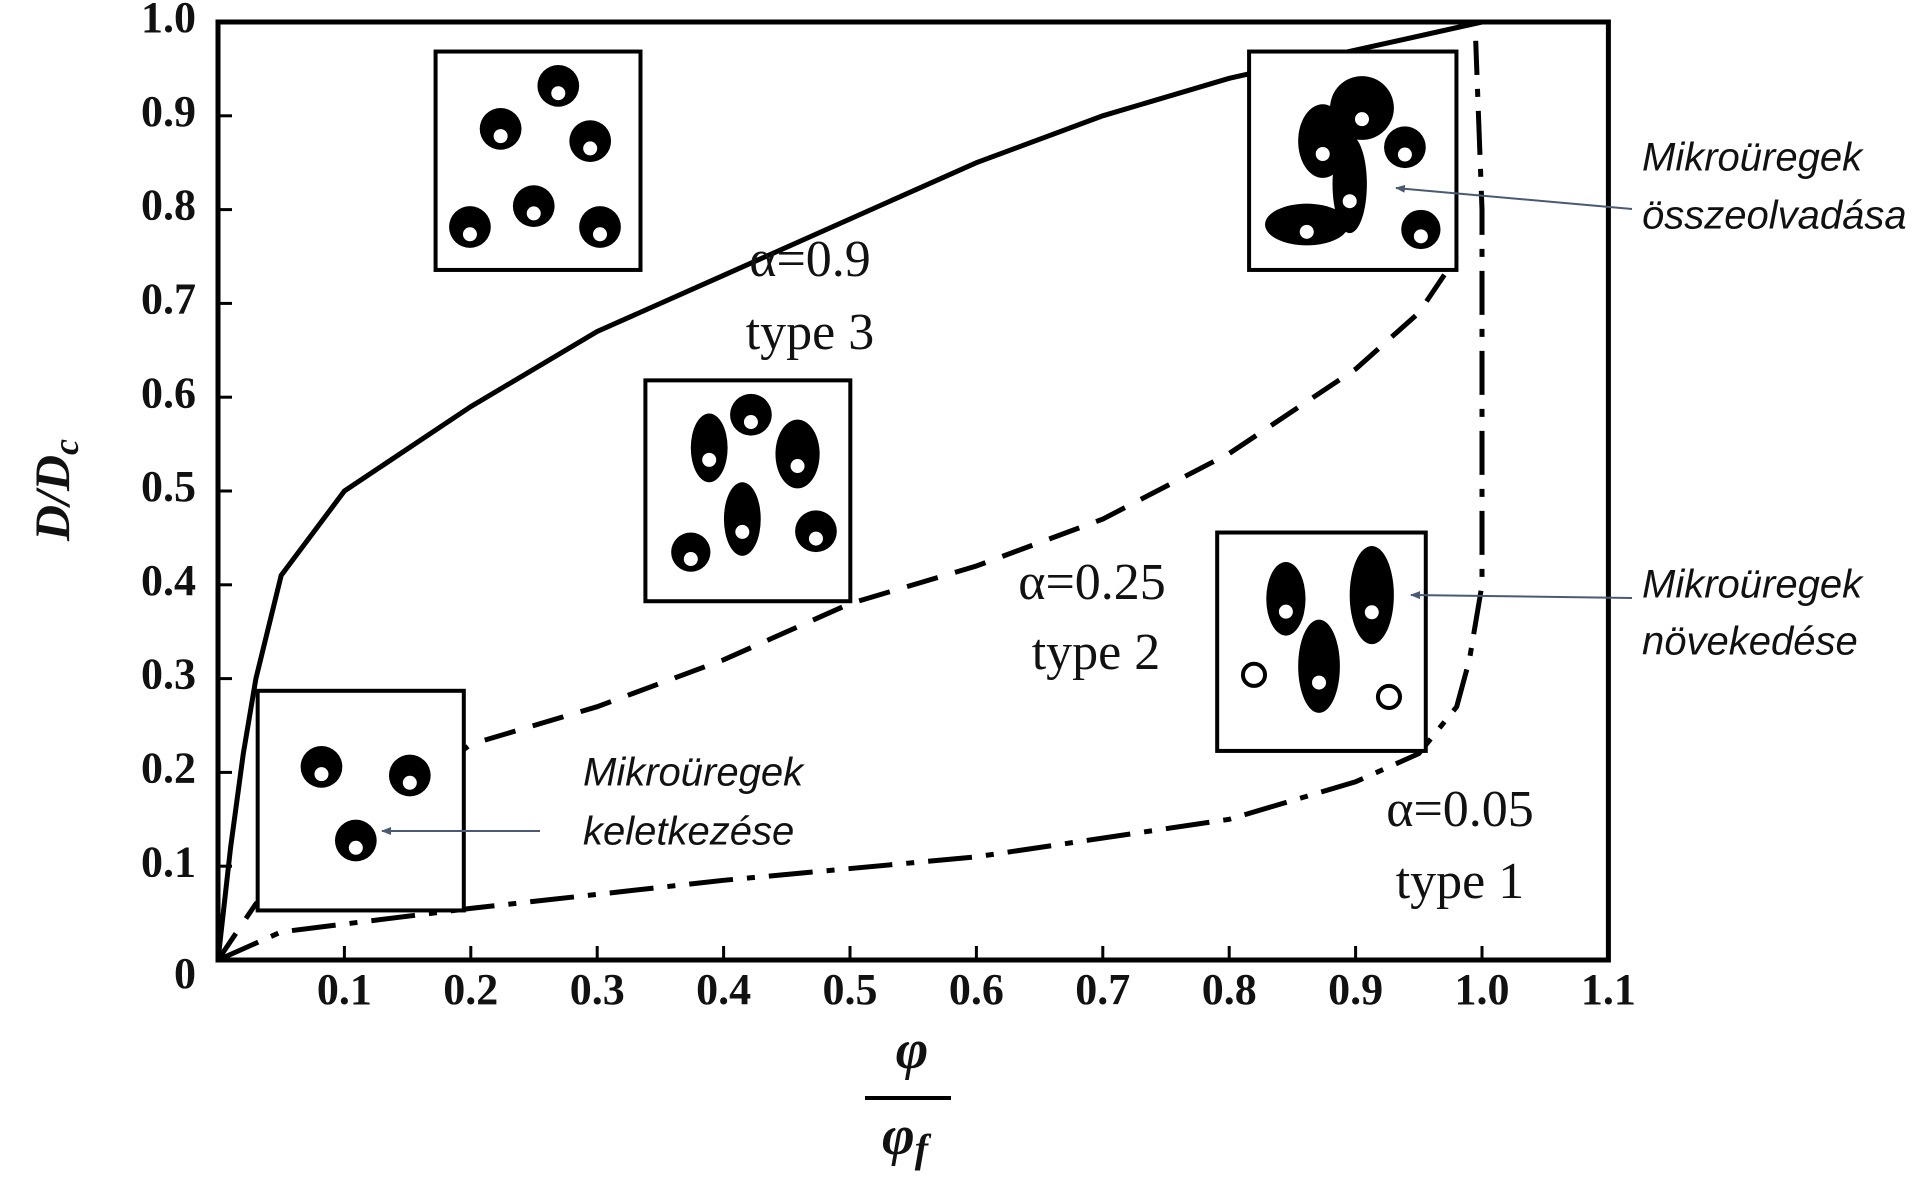 The width and height of the screenshot is (1924, 1181). I want to click on x-label-den-sub: f, so click(923, 1148).